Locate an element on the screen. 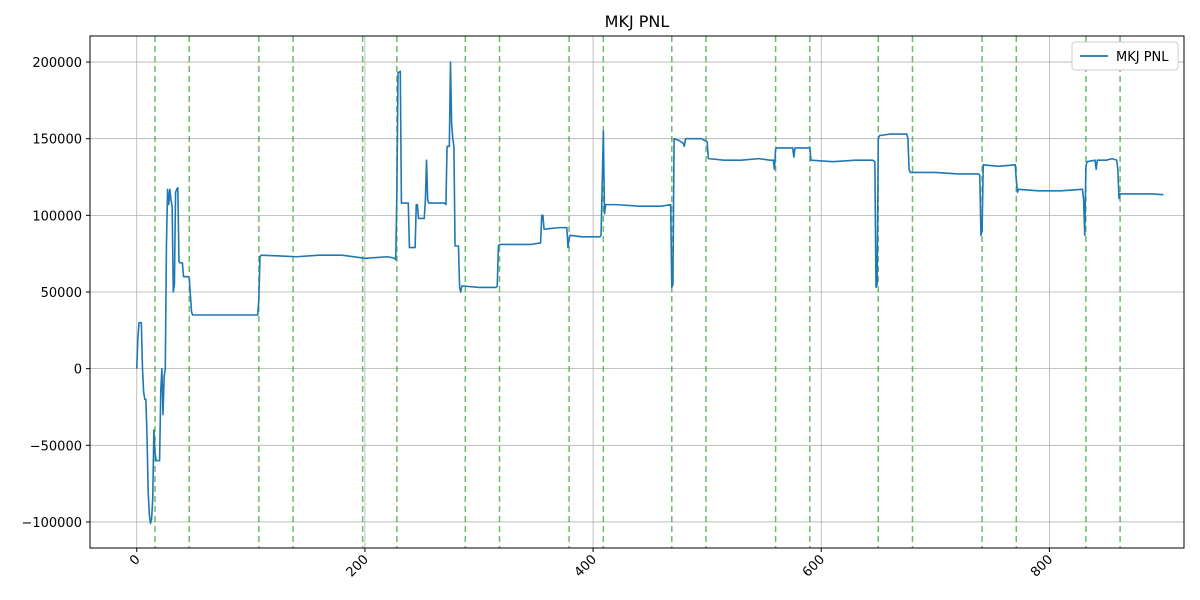  y-tick-label: 0 is located at coordinates (78, 370).